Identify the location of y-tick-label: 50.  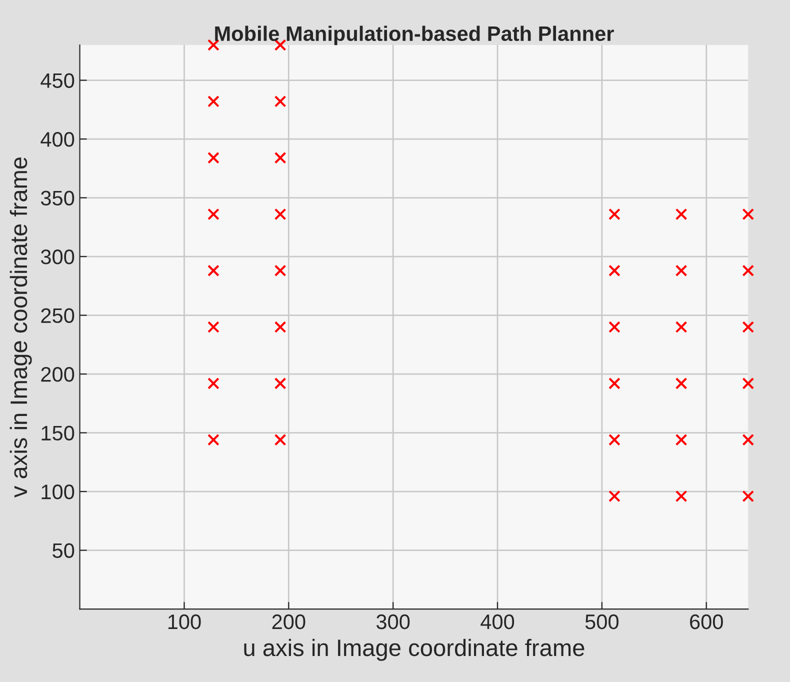
(63, 550).